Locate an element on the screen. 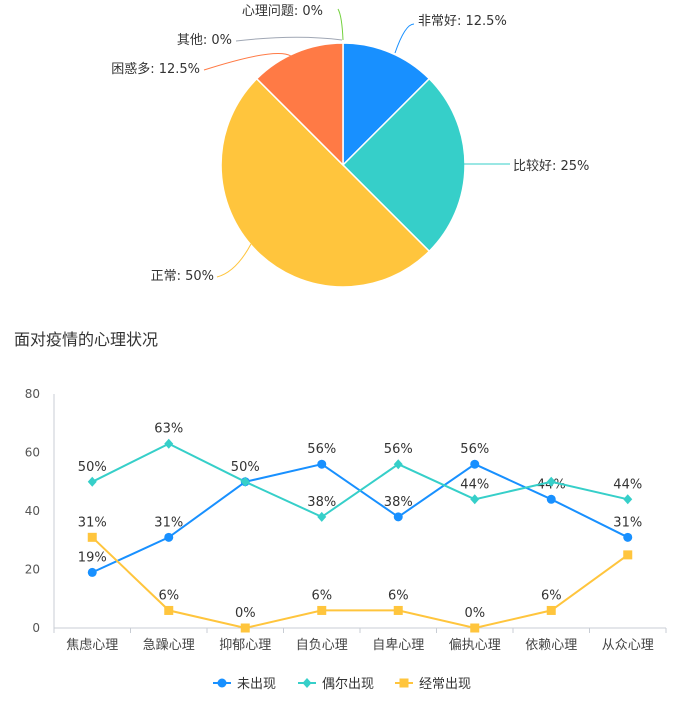 The width and height of the screenshot is (689, 710). y-tick-label: 60 is located at coordinates (32, 453).